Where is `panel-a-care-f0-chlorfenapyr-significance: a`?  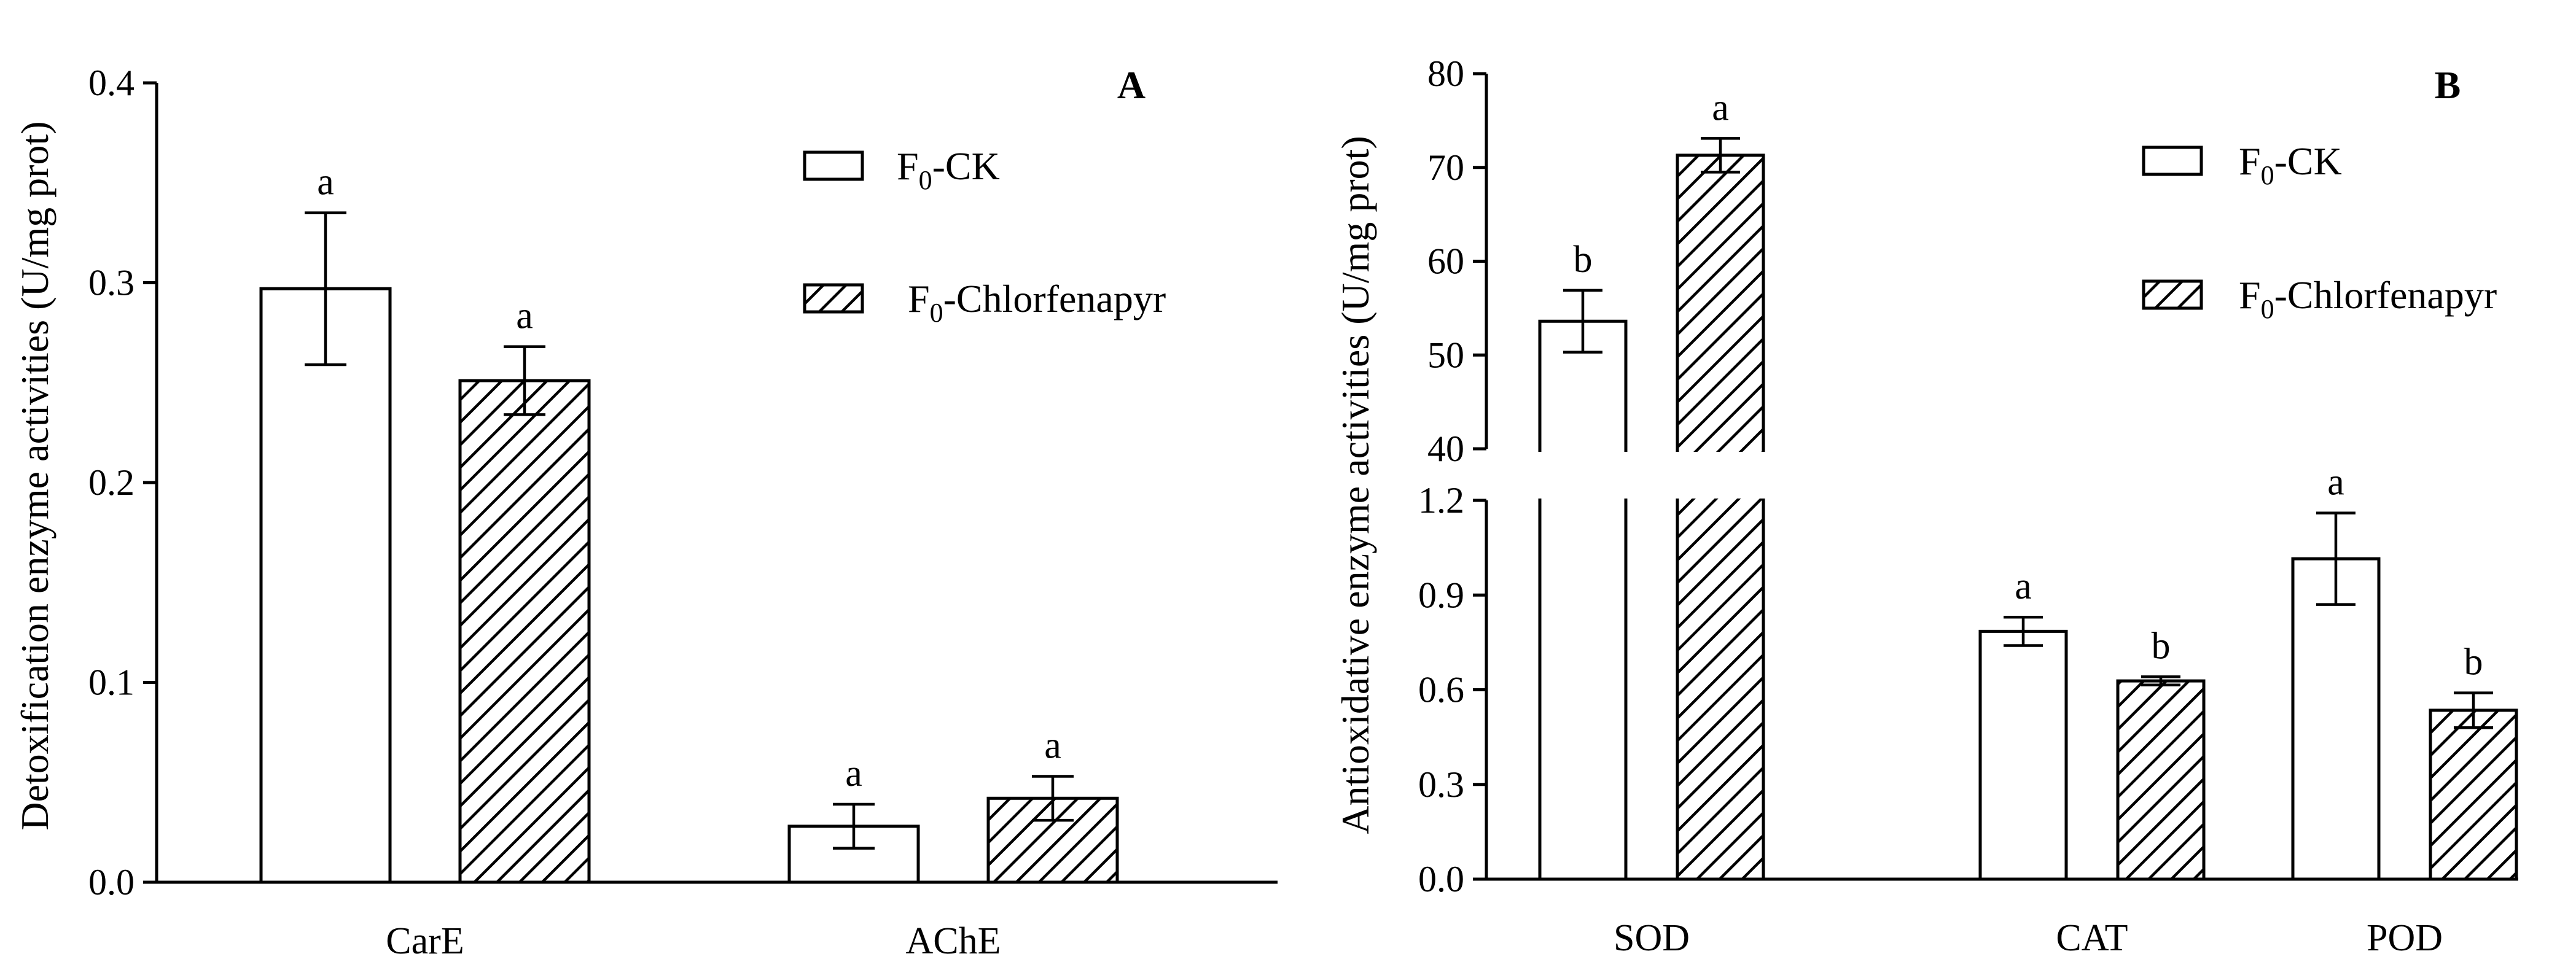
panel-a-care-f0-chlorfenapyr-significance: a is located at coordinates (524, 316).